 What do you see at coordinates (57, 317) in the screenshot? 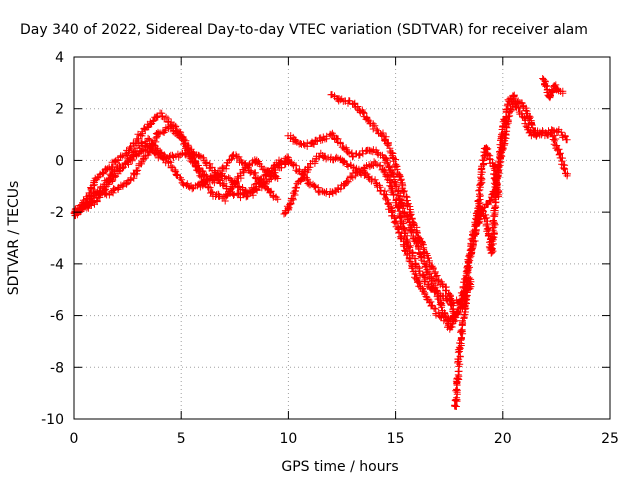
I see `y-tick-label: -6` at bounding box center [57, 317].